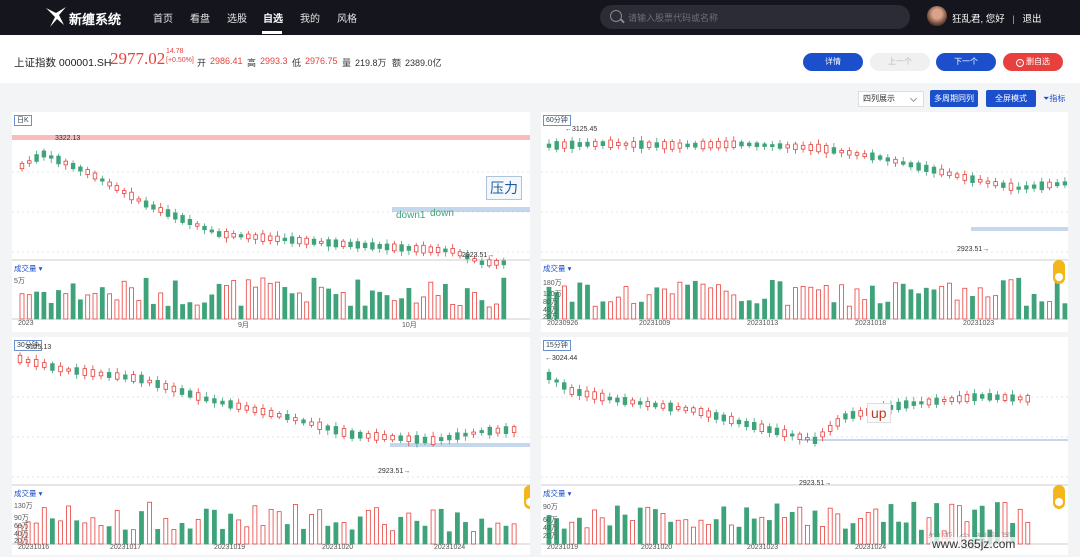 The image size is (1080, 557). What do you see at coordinates (180, 60) in the screenshot?
I see `change-percent: [+0.50%]` at bounding box center [180, 60].